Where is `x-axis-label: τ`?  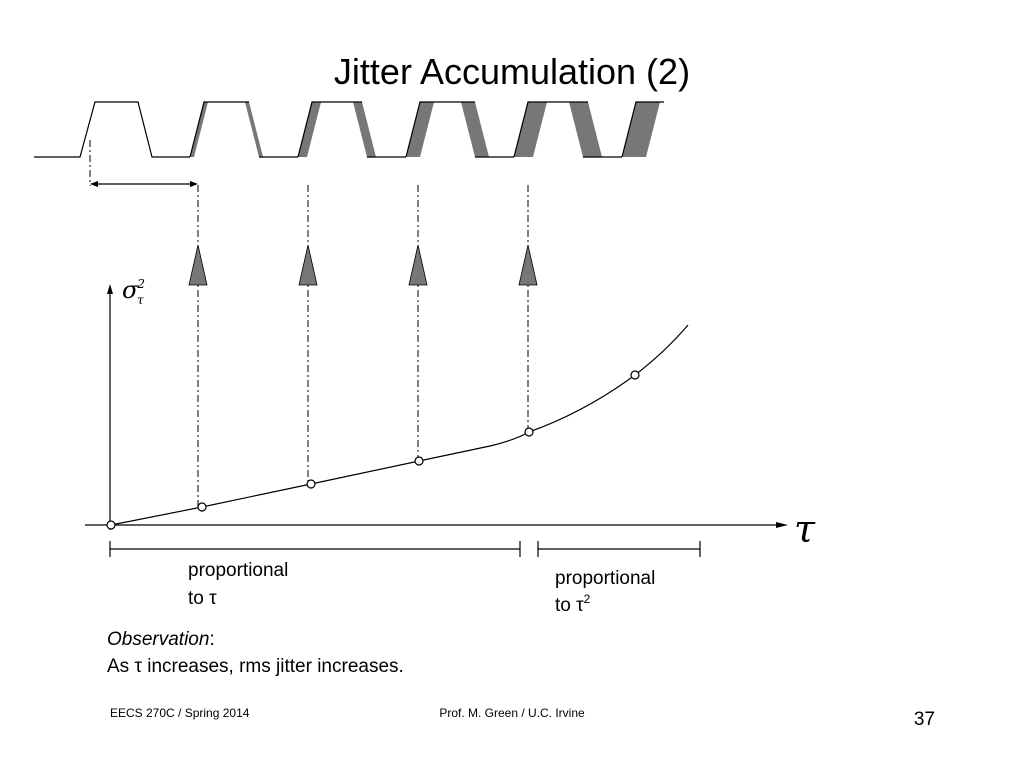
x-axis-label: τ is located at coordinates (805, 529).